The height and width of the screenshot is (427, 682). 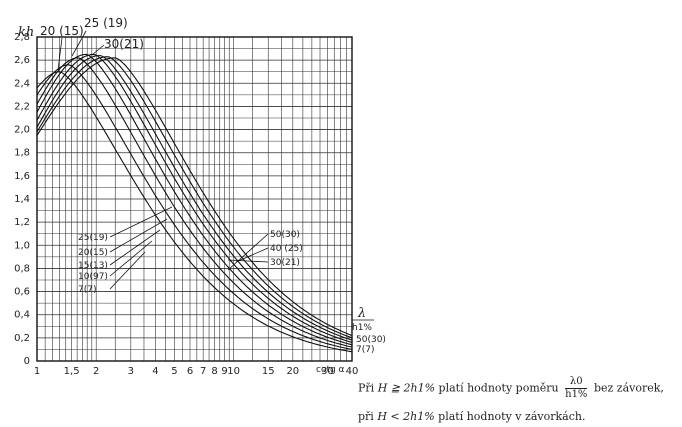 What do you see at coordinates (22, 338) in the screenshot?
I see `y-tick-label: 0,2` at bounding box center [22, 338].